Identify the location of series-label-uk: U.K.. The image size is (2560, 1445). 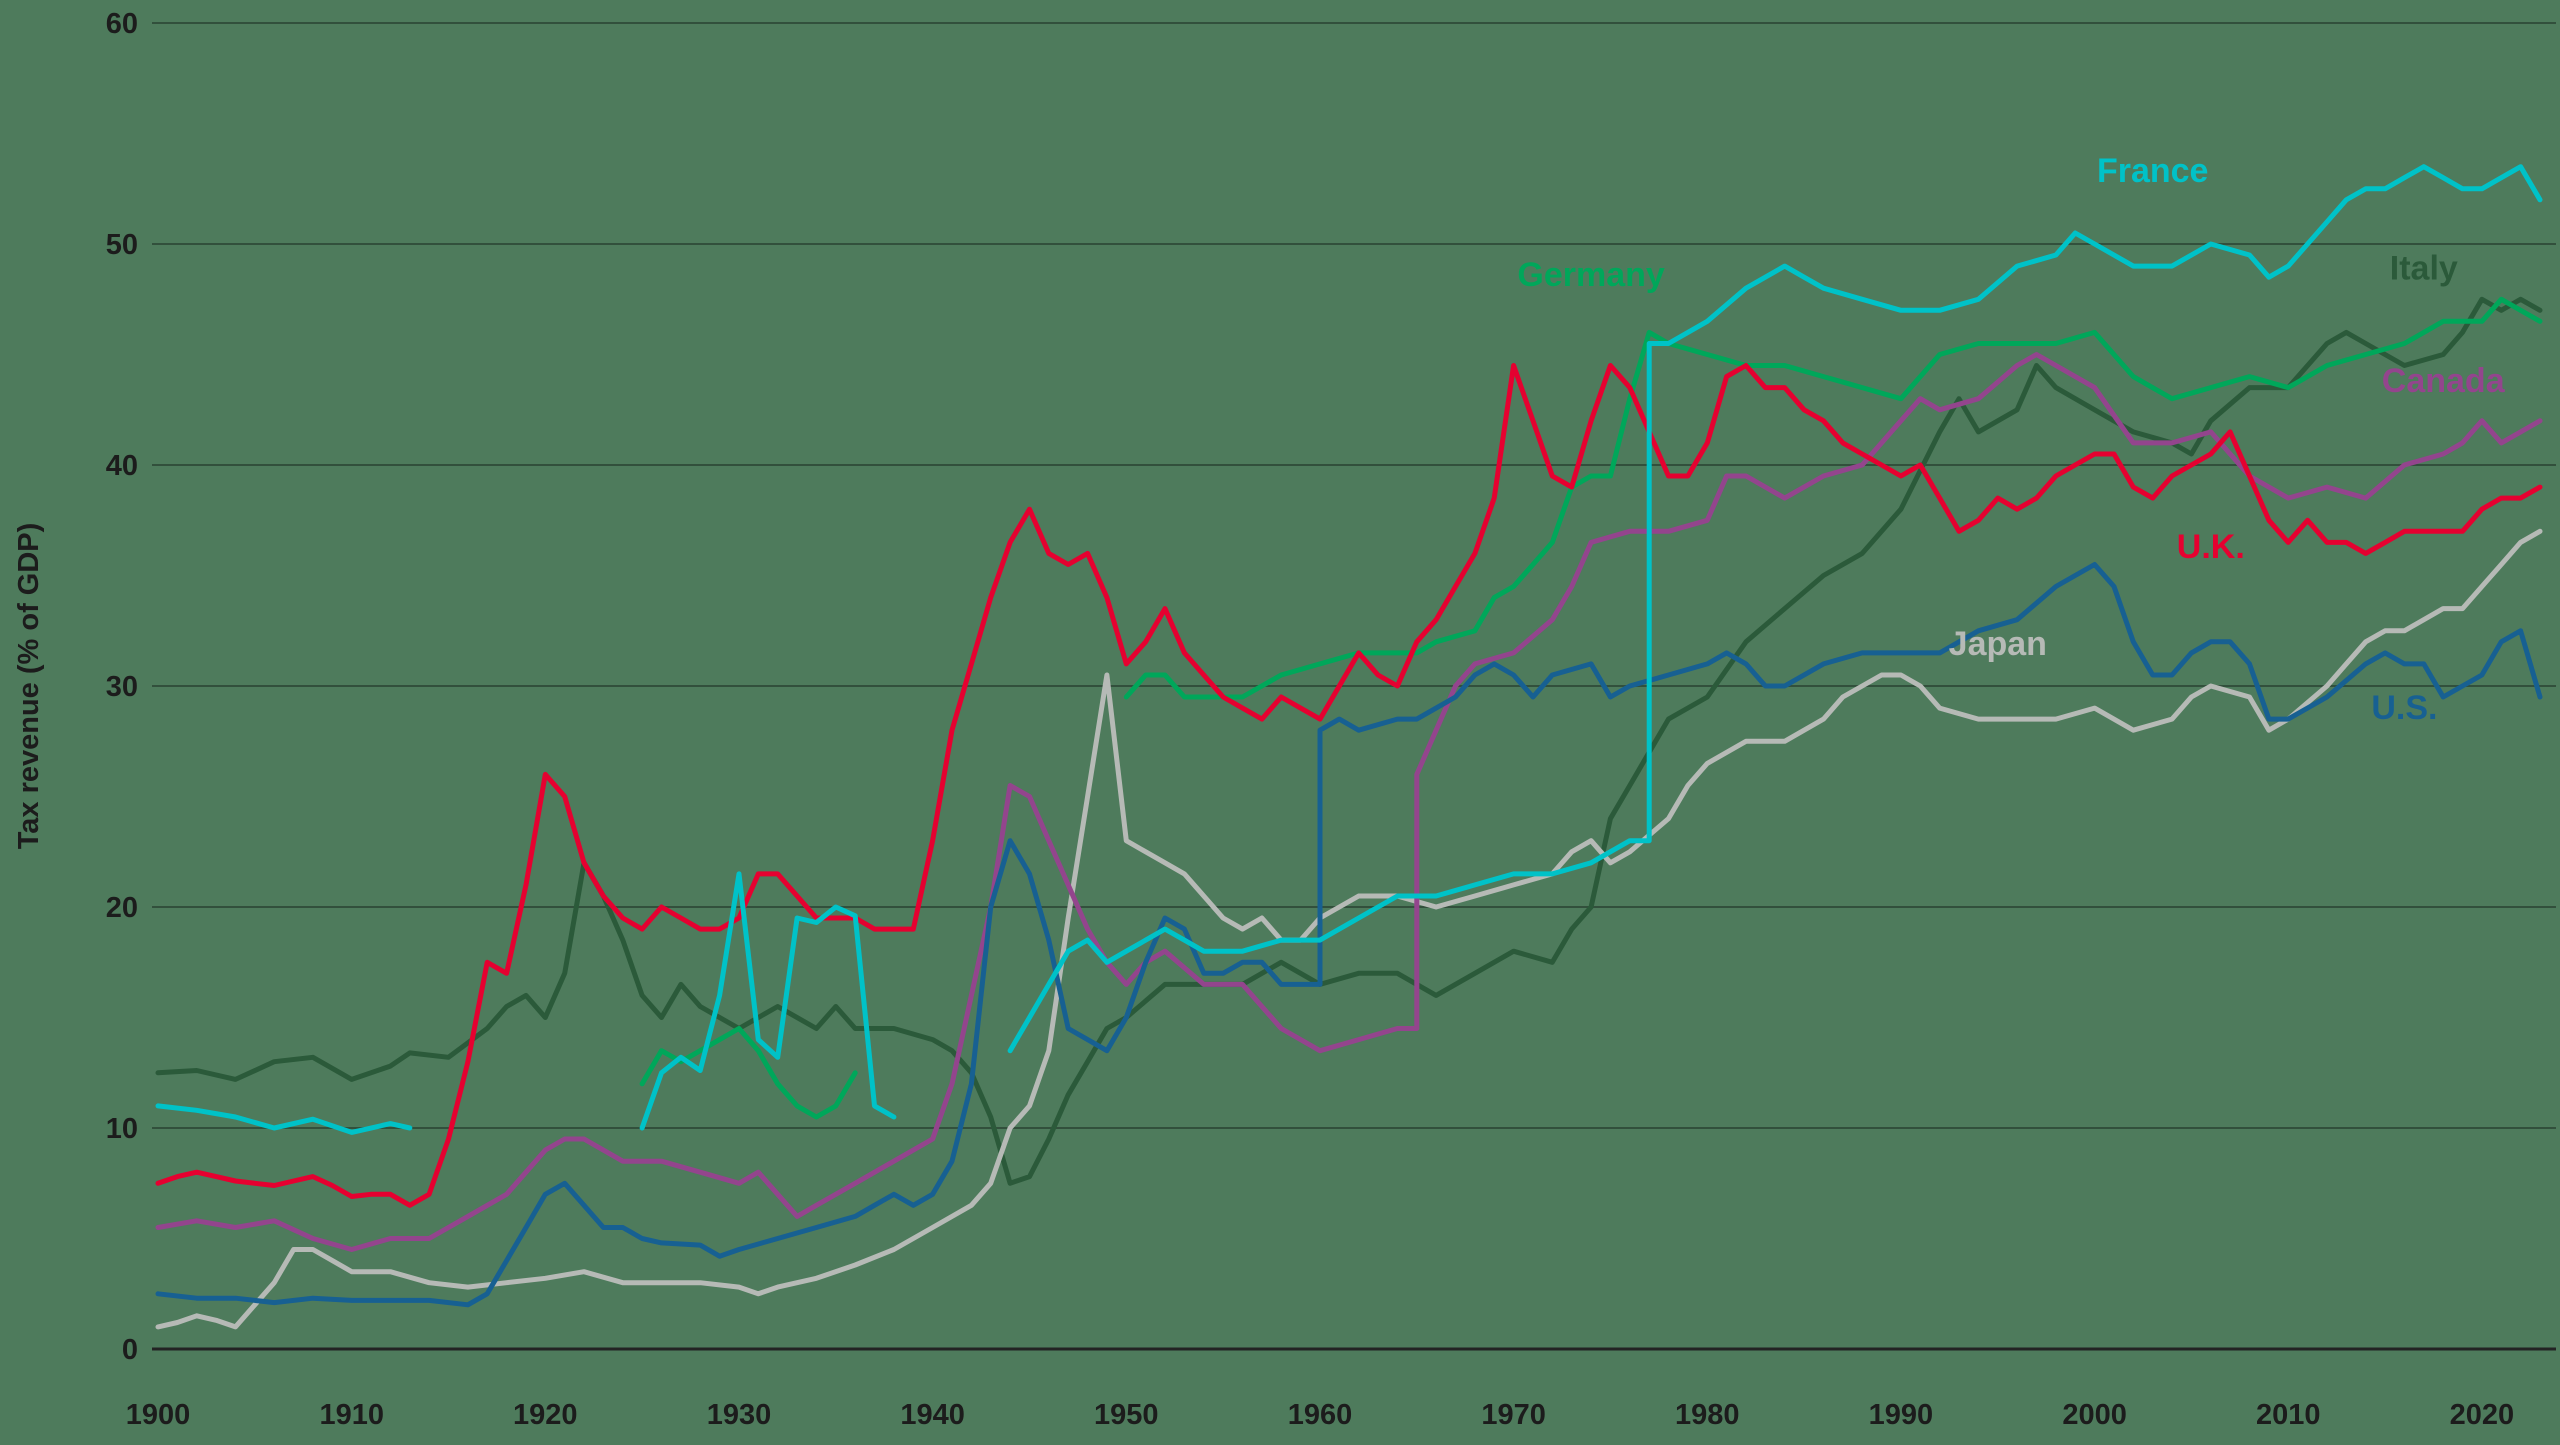
(2211, 547).